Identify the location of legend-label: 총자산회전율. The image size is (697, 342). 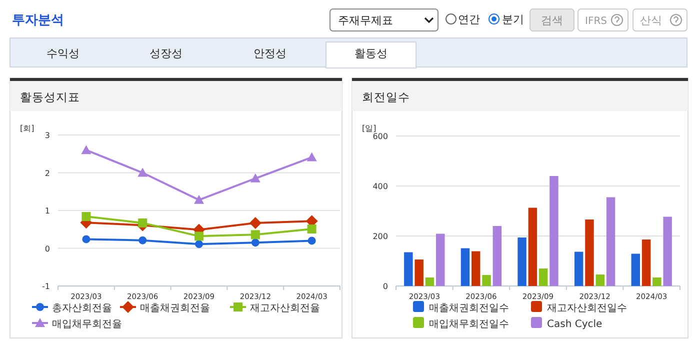
(82, 308).